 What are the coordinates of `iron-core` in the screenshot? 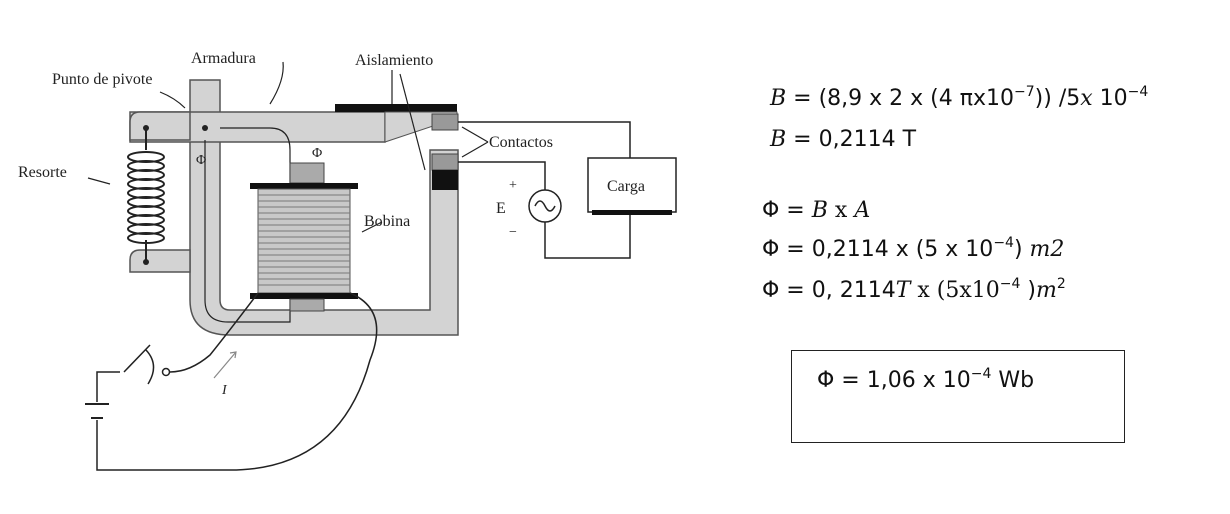 It's located at (324, 207).